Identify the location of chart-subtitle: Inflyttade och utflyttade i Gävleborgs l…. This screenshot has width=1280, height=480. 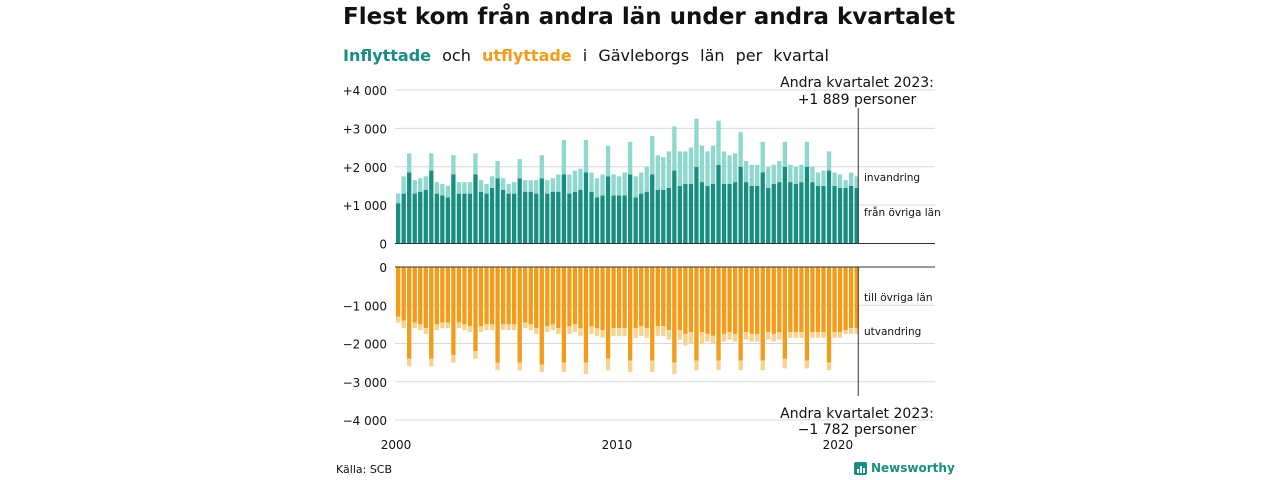
(589, 55).